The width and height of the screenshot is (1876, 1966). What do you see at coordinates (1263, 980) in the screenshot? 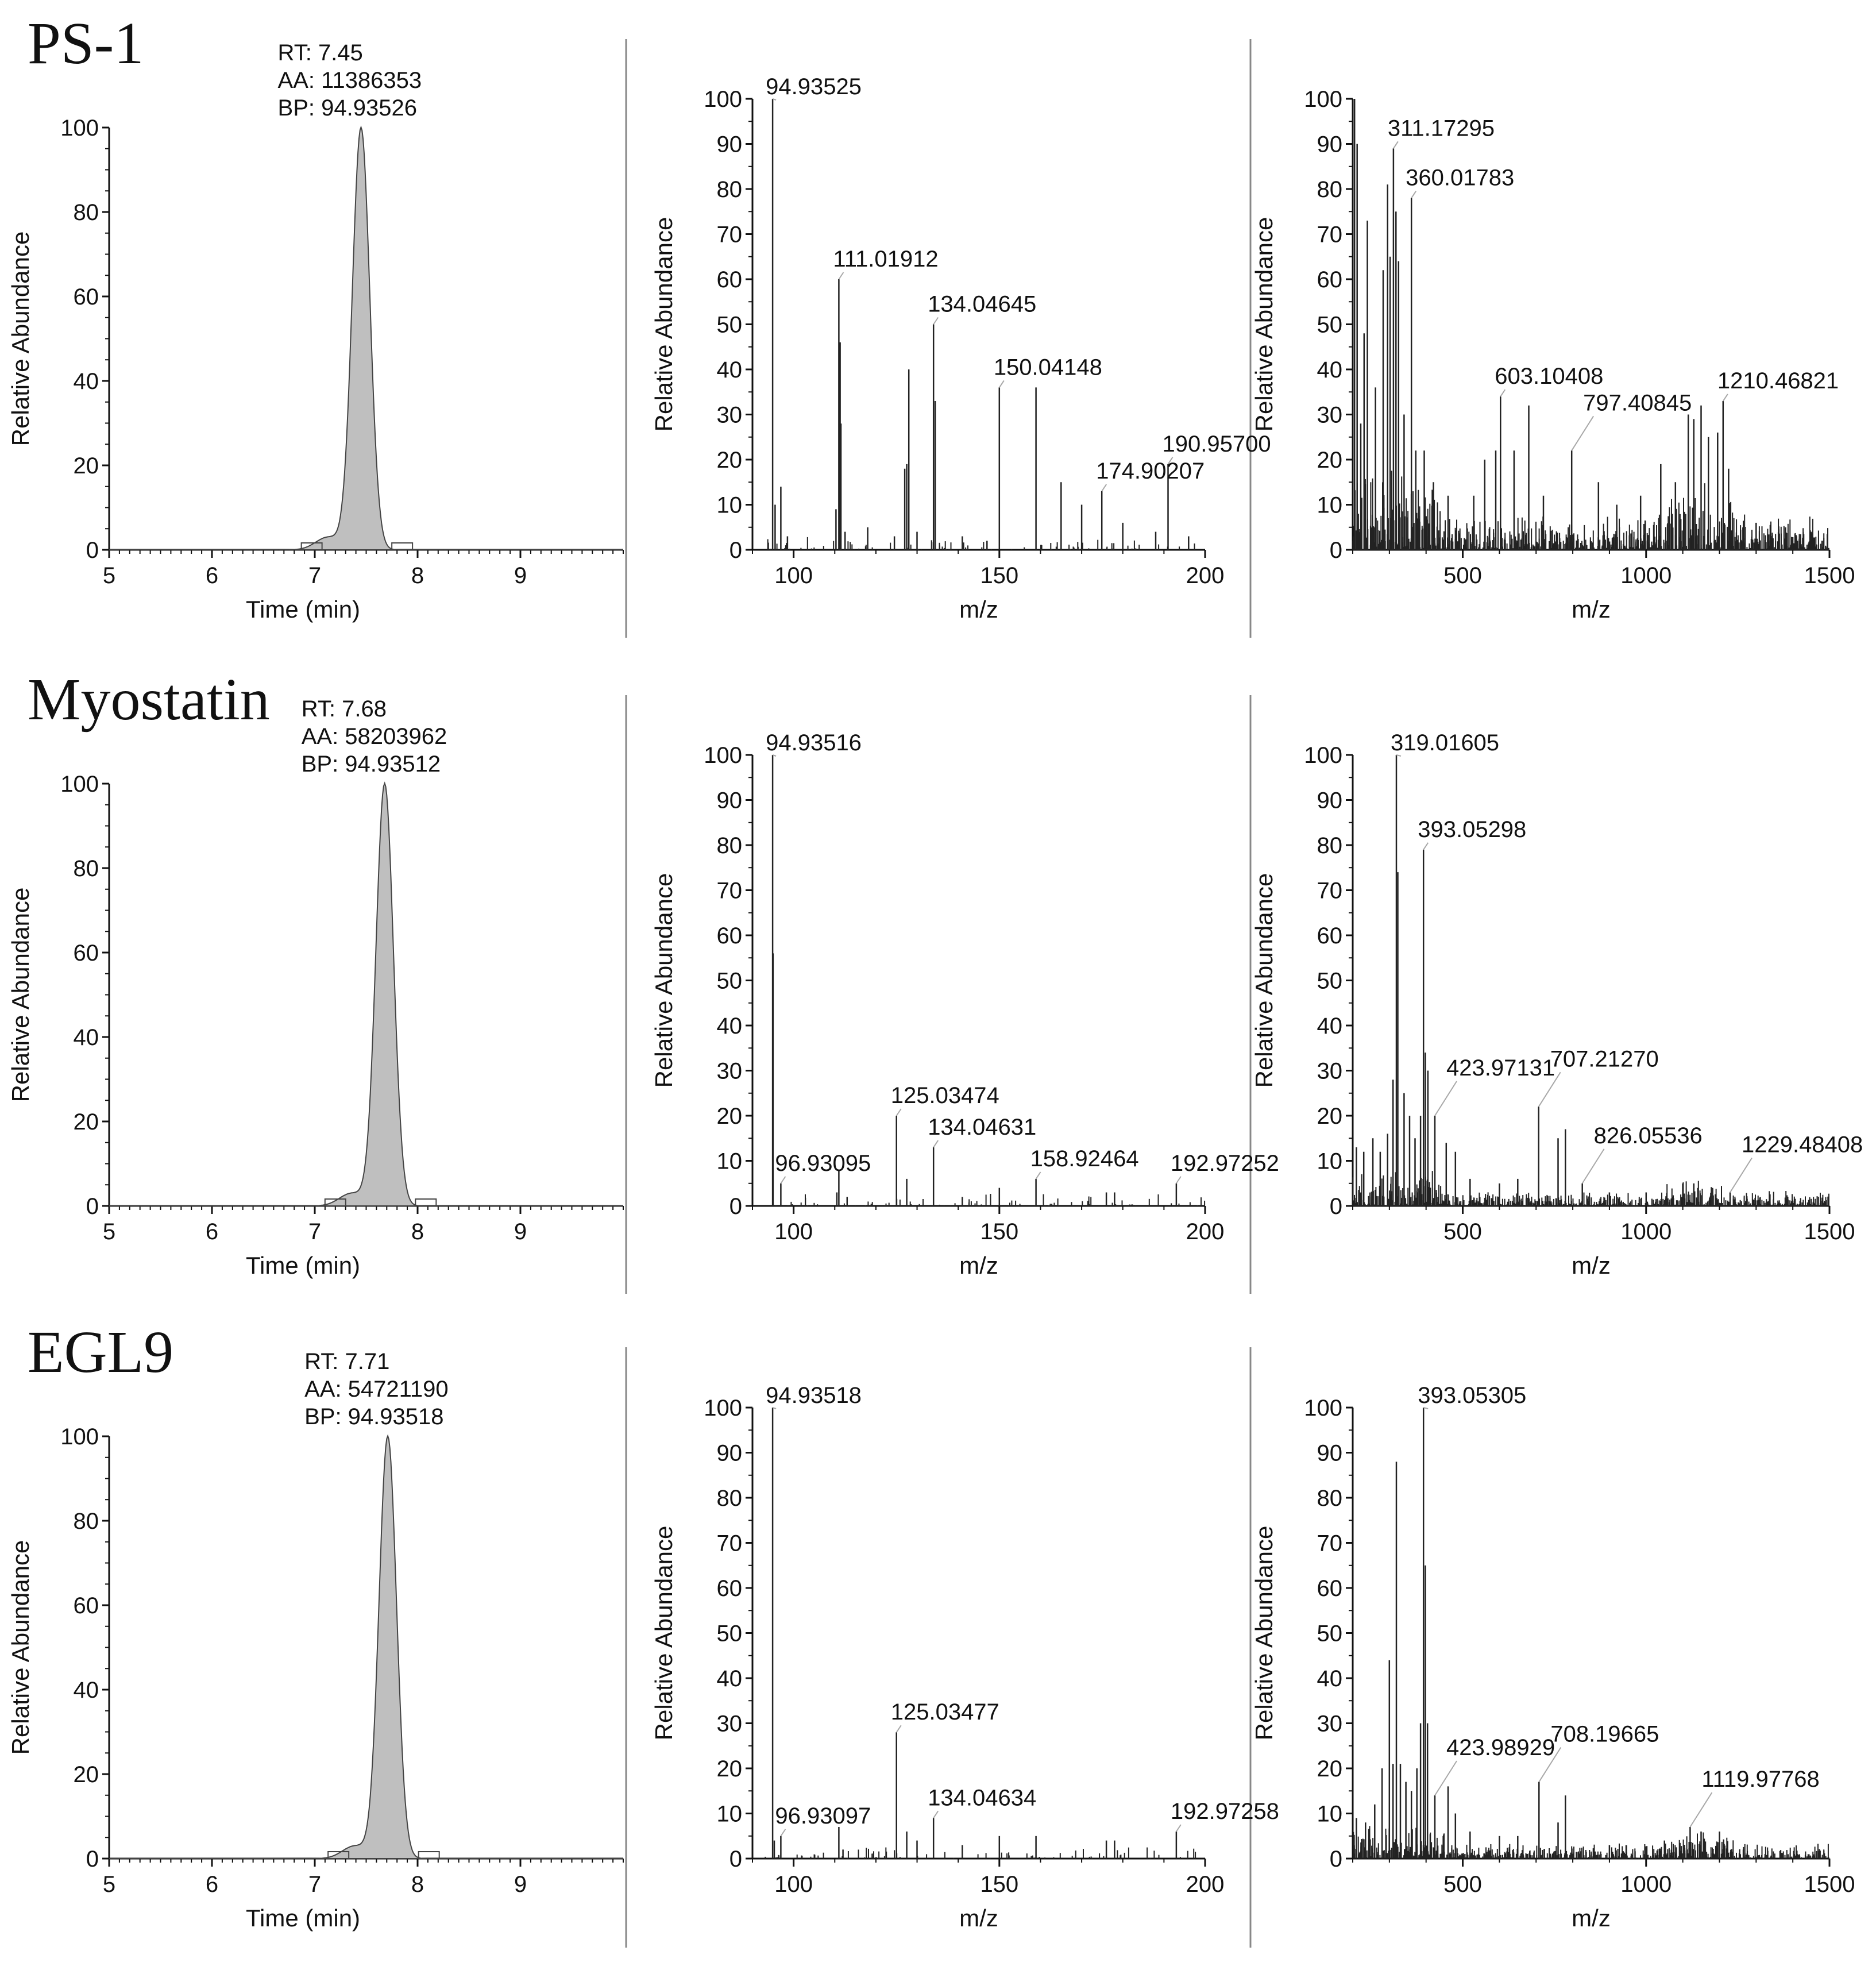
I see `ms-full-y-axis-label: Relative Abundance` at bounding box center [1263, 980].